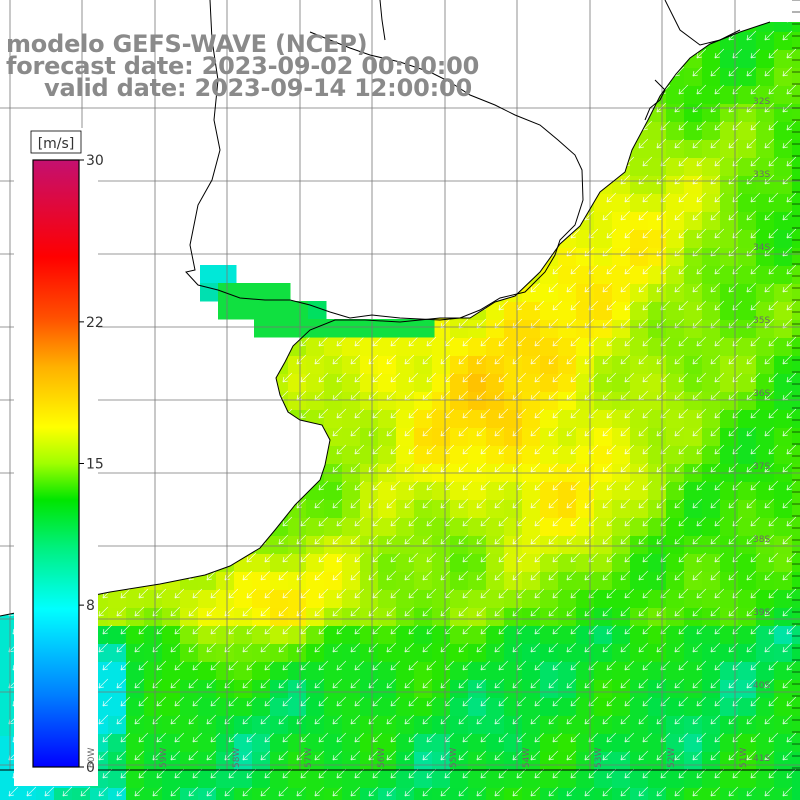 This screenshot has width=800, height=800. I want to click on rio-de-la-plata-field, so click(317, 301).